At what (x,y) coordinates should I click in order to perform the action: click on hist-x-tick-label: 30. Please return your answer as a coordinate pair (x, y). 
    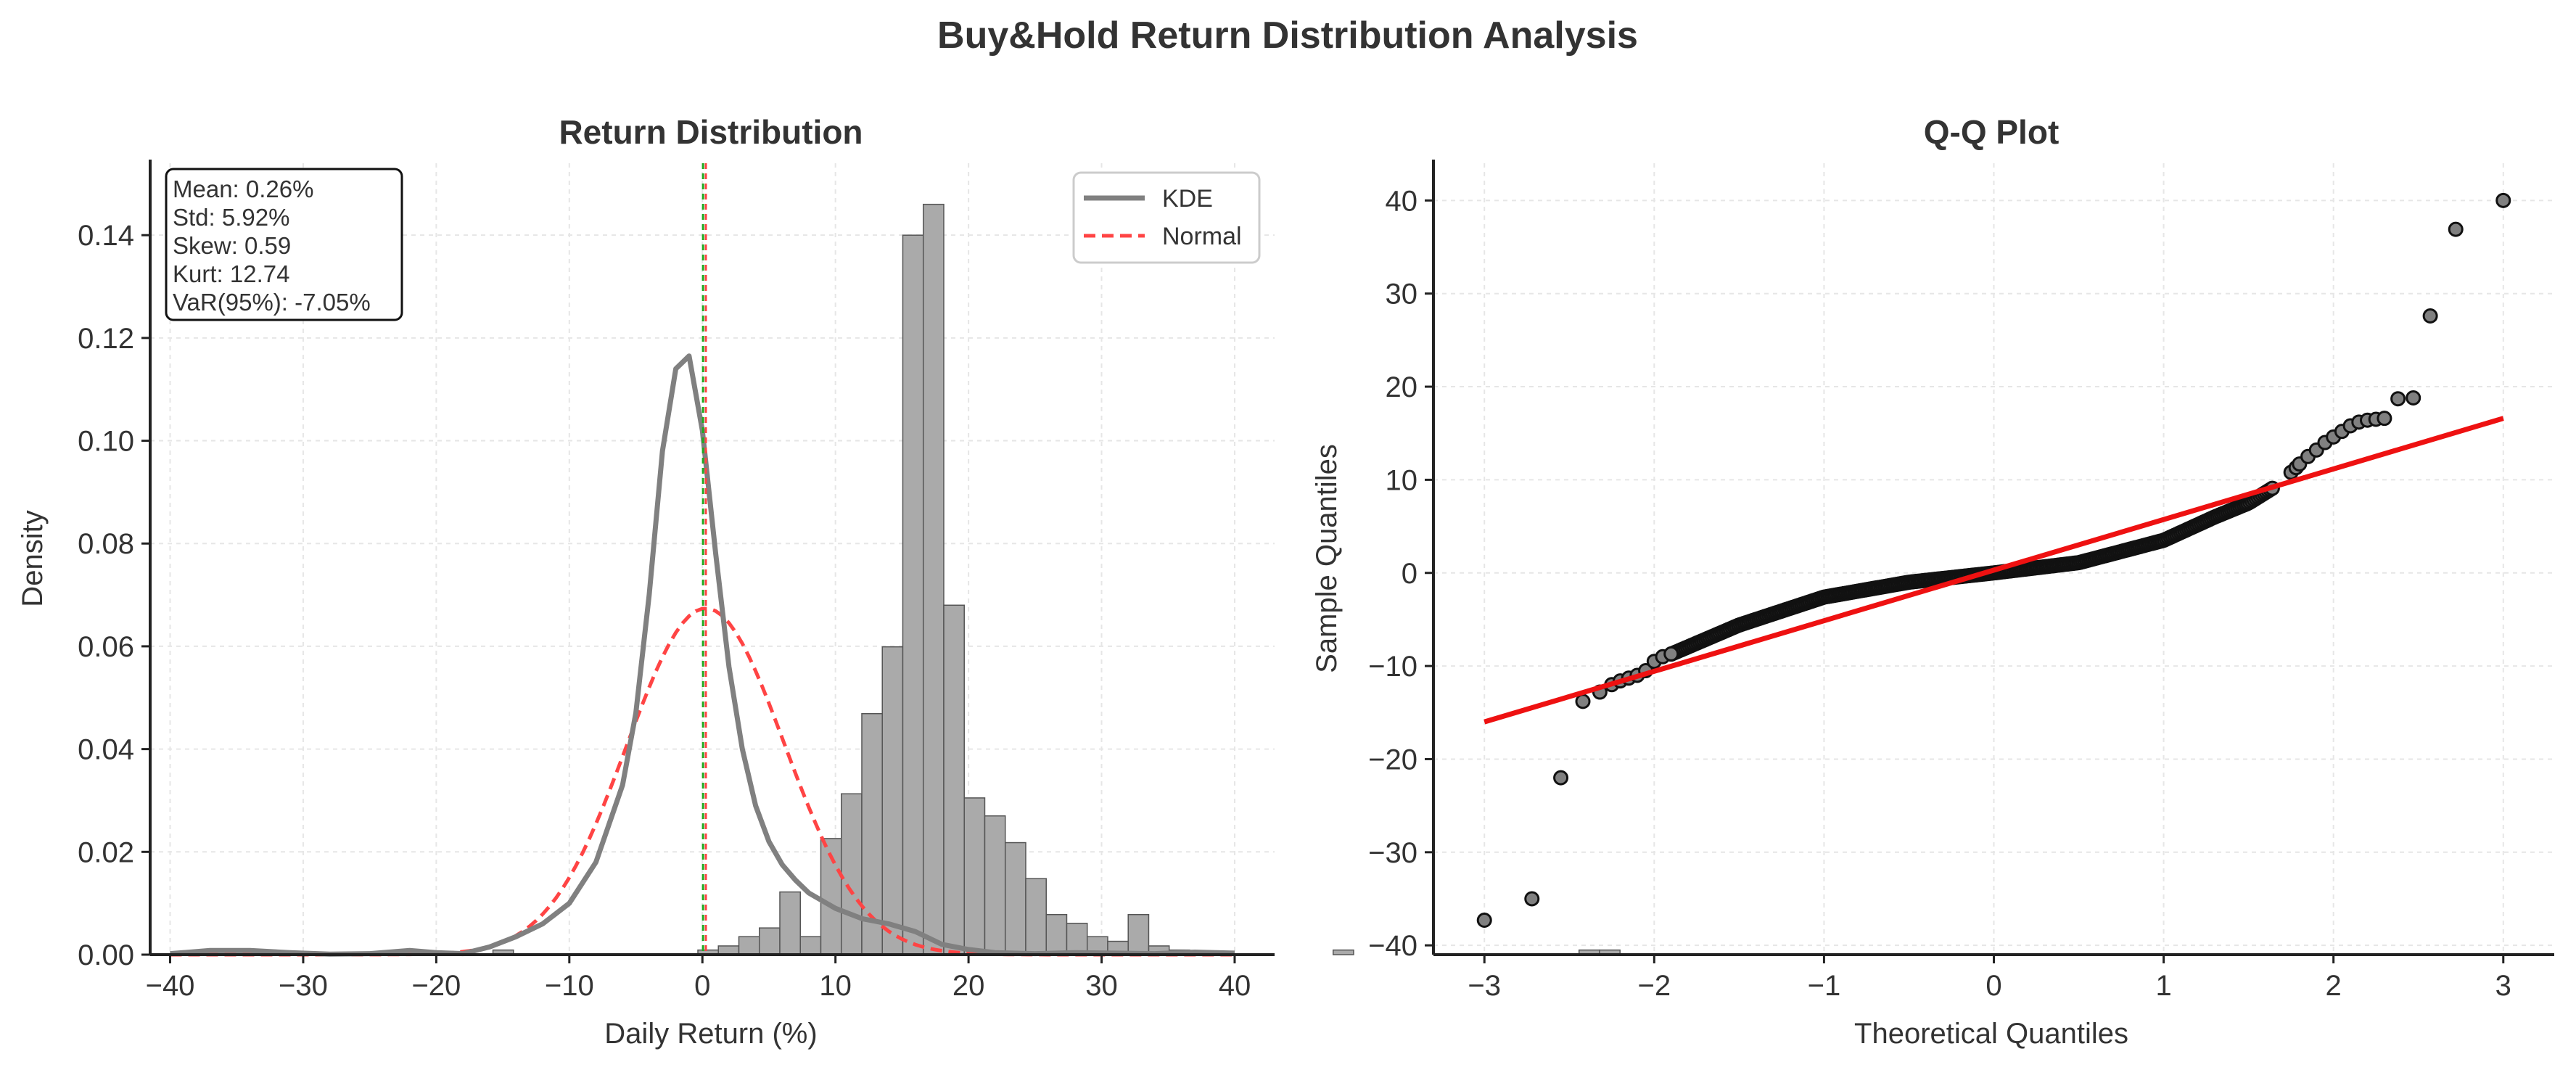
    Looking at the image, I should click on (1101, 986).